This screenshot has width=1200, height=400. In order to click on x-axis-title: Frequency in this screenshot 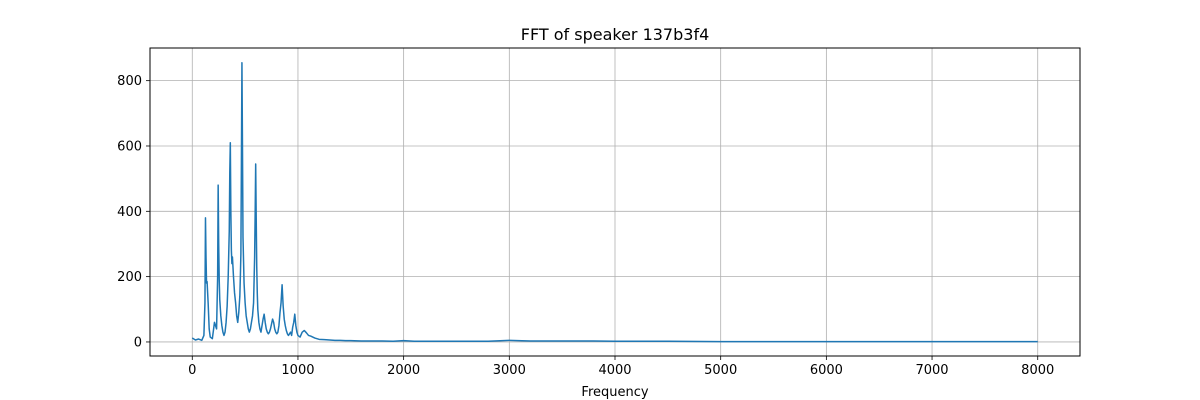, I will do `click(614, 392)`.